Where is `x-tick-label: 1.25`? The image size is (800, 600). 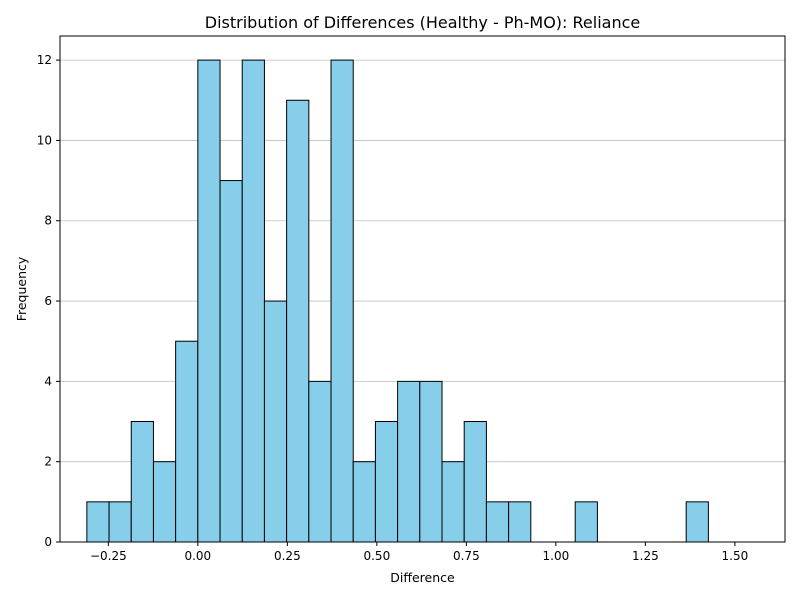
x-tick-label: 1.25 is located at coordinates (645, 556).